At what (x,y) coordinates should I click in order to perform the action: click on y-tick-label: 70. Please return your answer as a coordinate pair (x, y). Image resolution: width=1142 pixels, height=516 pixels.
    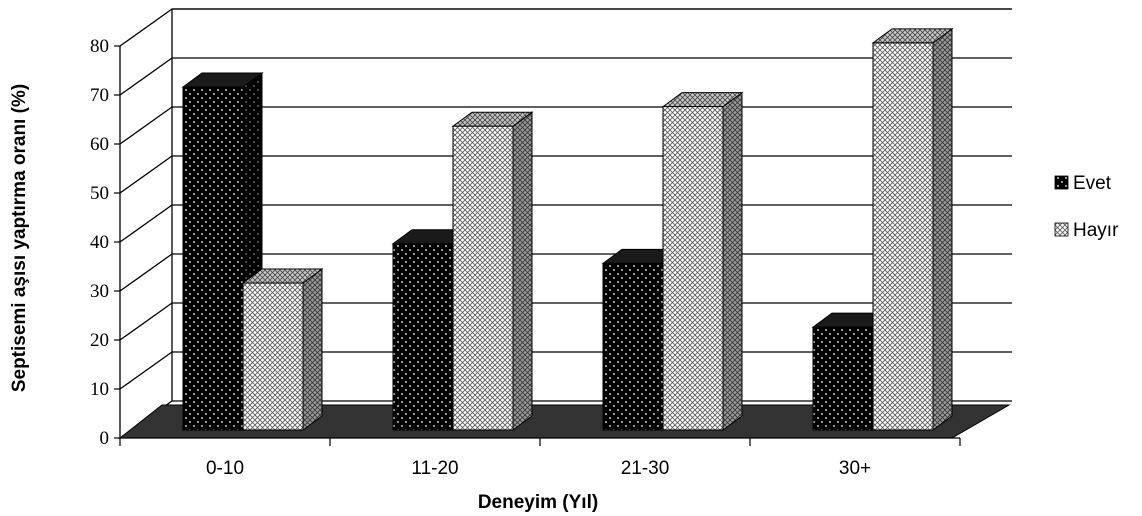
    Looking at the image, I should click on (99, 95).